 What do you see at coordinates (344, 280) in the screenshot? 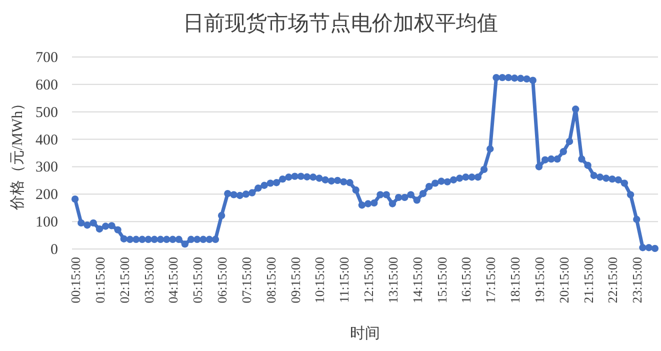
I see `x-tick-label: 11:15:00` at bounding box center [344, 280].